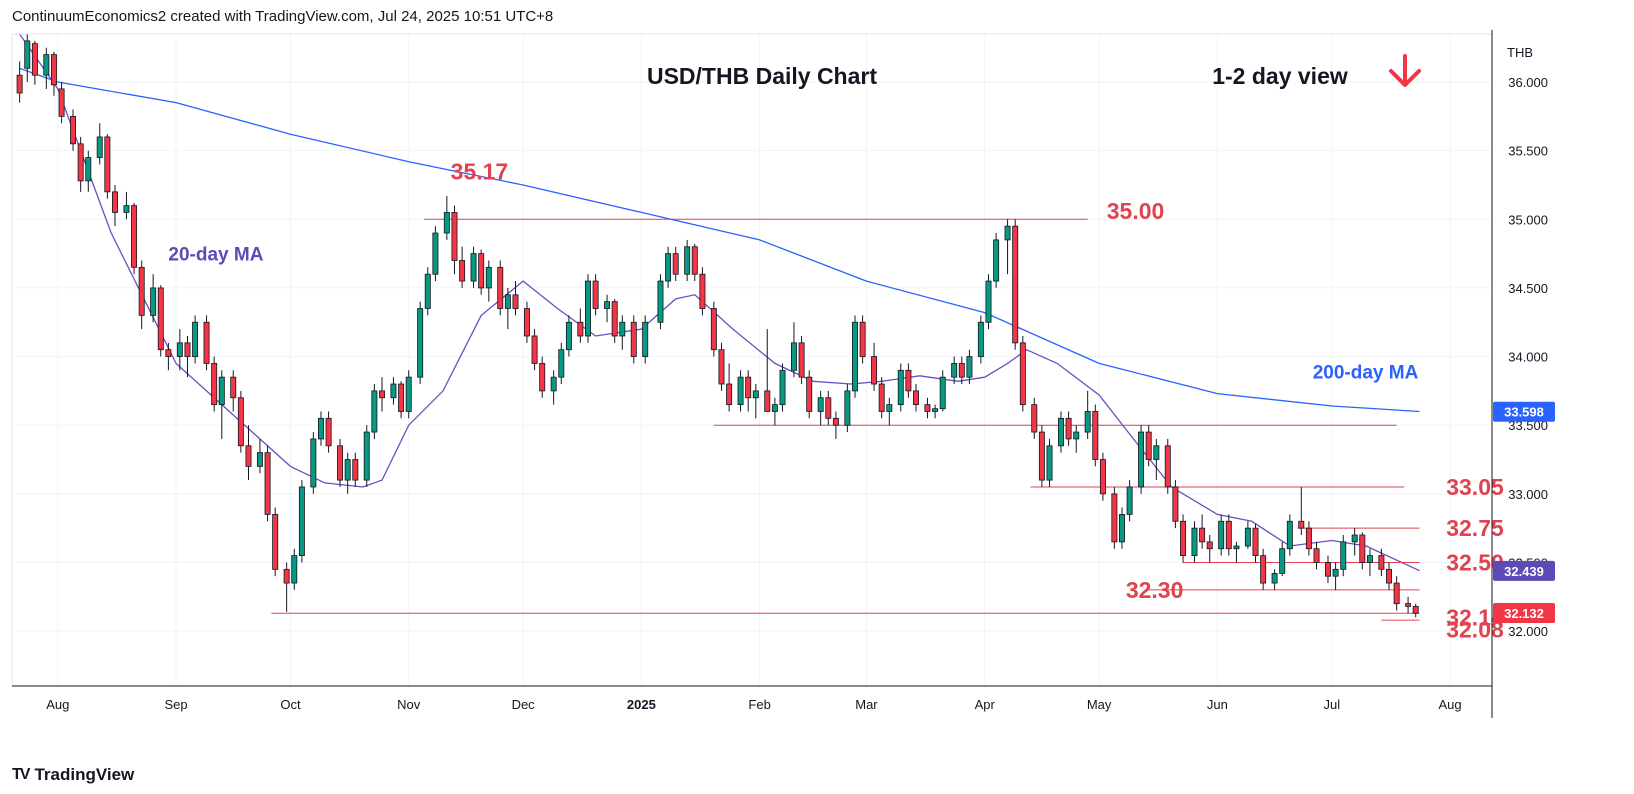  Describe the element at coordinates (866, 704) in the screenshot. I see `x-tick-label: Mar` at that location.